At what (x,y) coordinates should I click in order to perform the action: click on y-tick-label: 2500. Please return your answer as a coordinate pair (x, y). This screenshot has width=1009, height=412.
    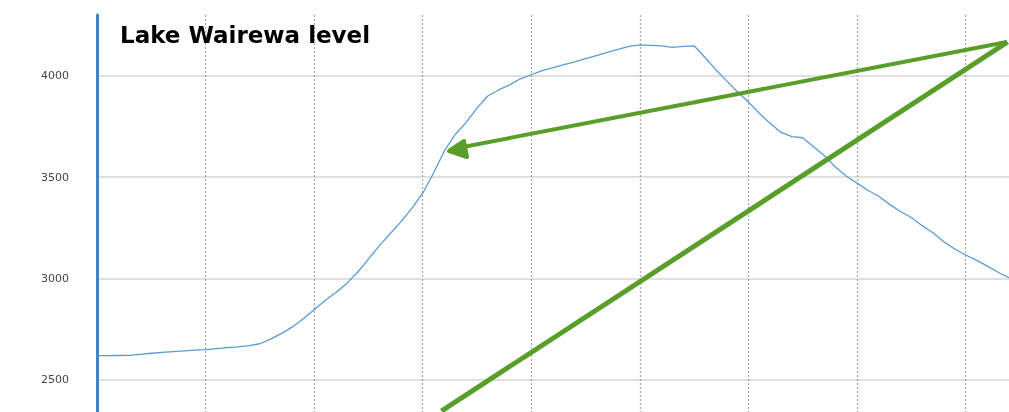
    Looking at the image, I should click on (55, 380).